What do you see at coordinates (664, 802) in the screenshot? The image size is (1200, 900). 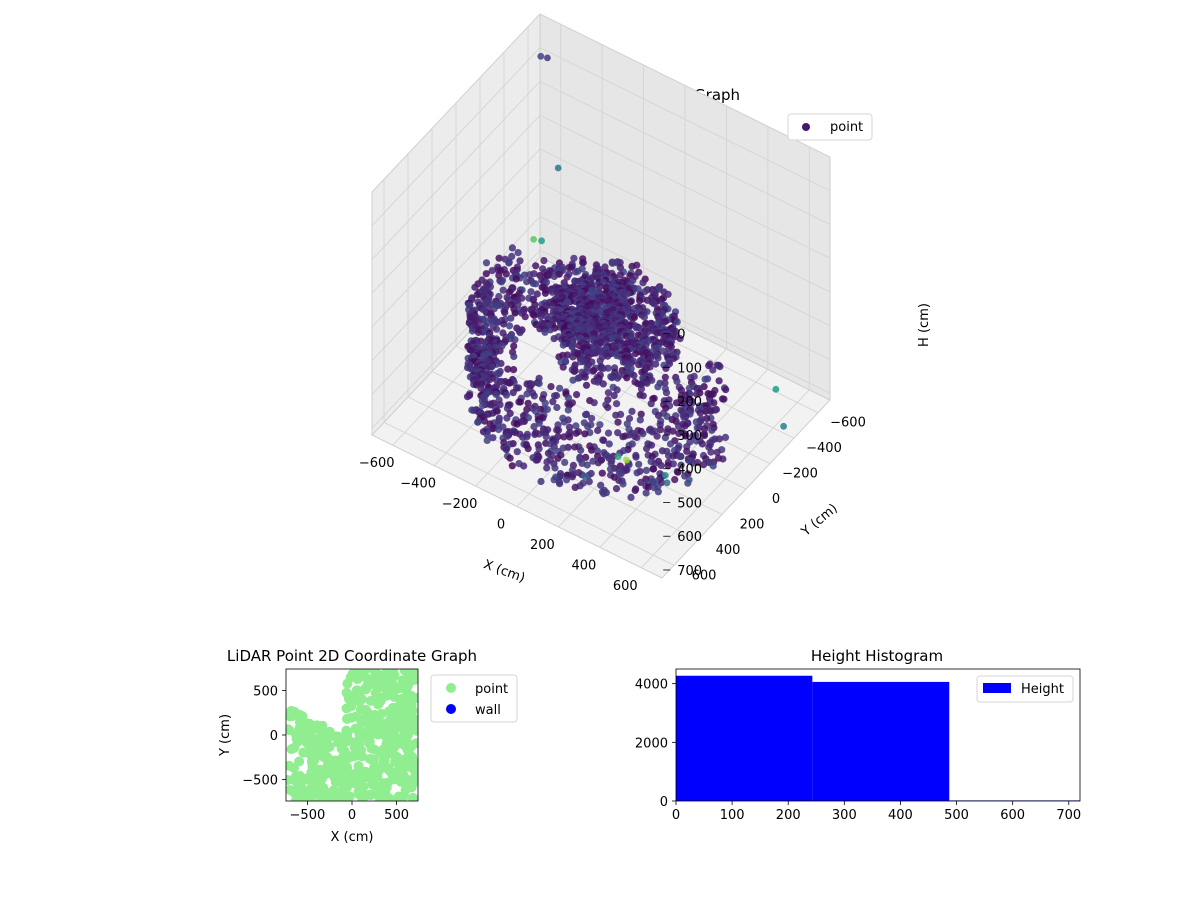 I see `y-tick-label: 0` at bounding box center [664, 802].